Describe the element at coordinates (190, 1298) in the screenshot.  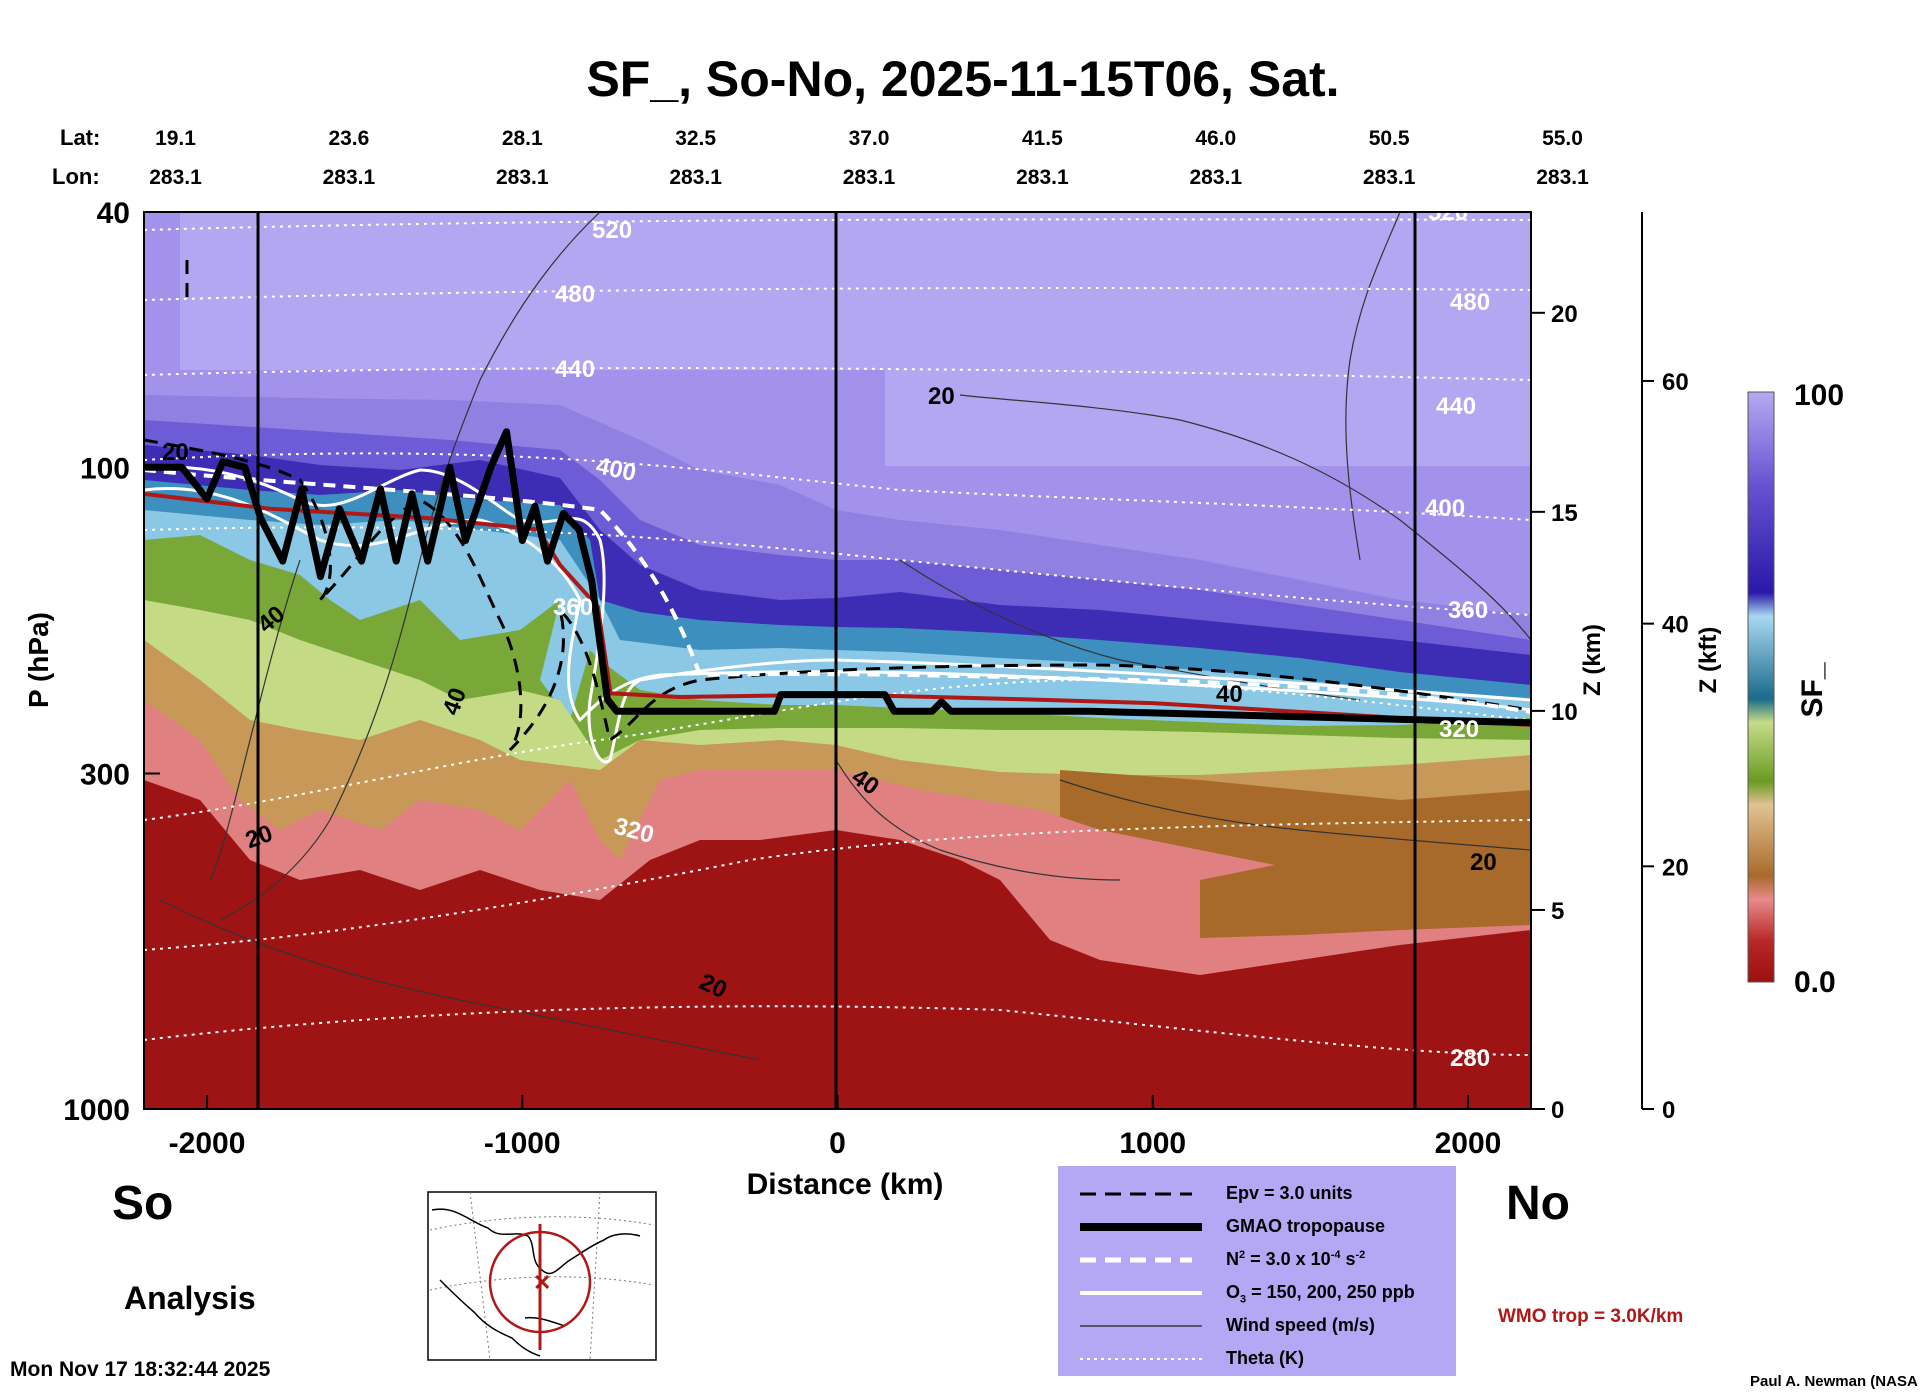
I see `analysis-label: Analysis` at that location.